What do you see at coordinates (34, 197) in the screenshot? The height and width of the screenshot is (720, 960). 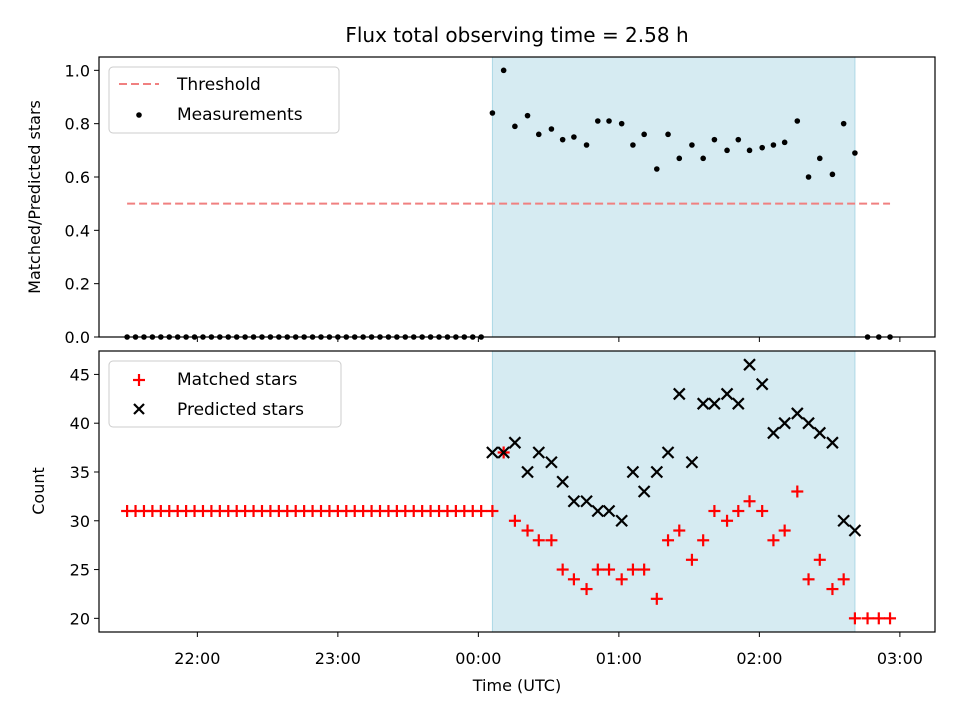 I see `top-ylabel: Matched/Predicted stars` at bounding box center [34, 197].